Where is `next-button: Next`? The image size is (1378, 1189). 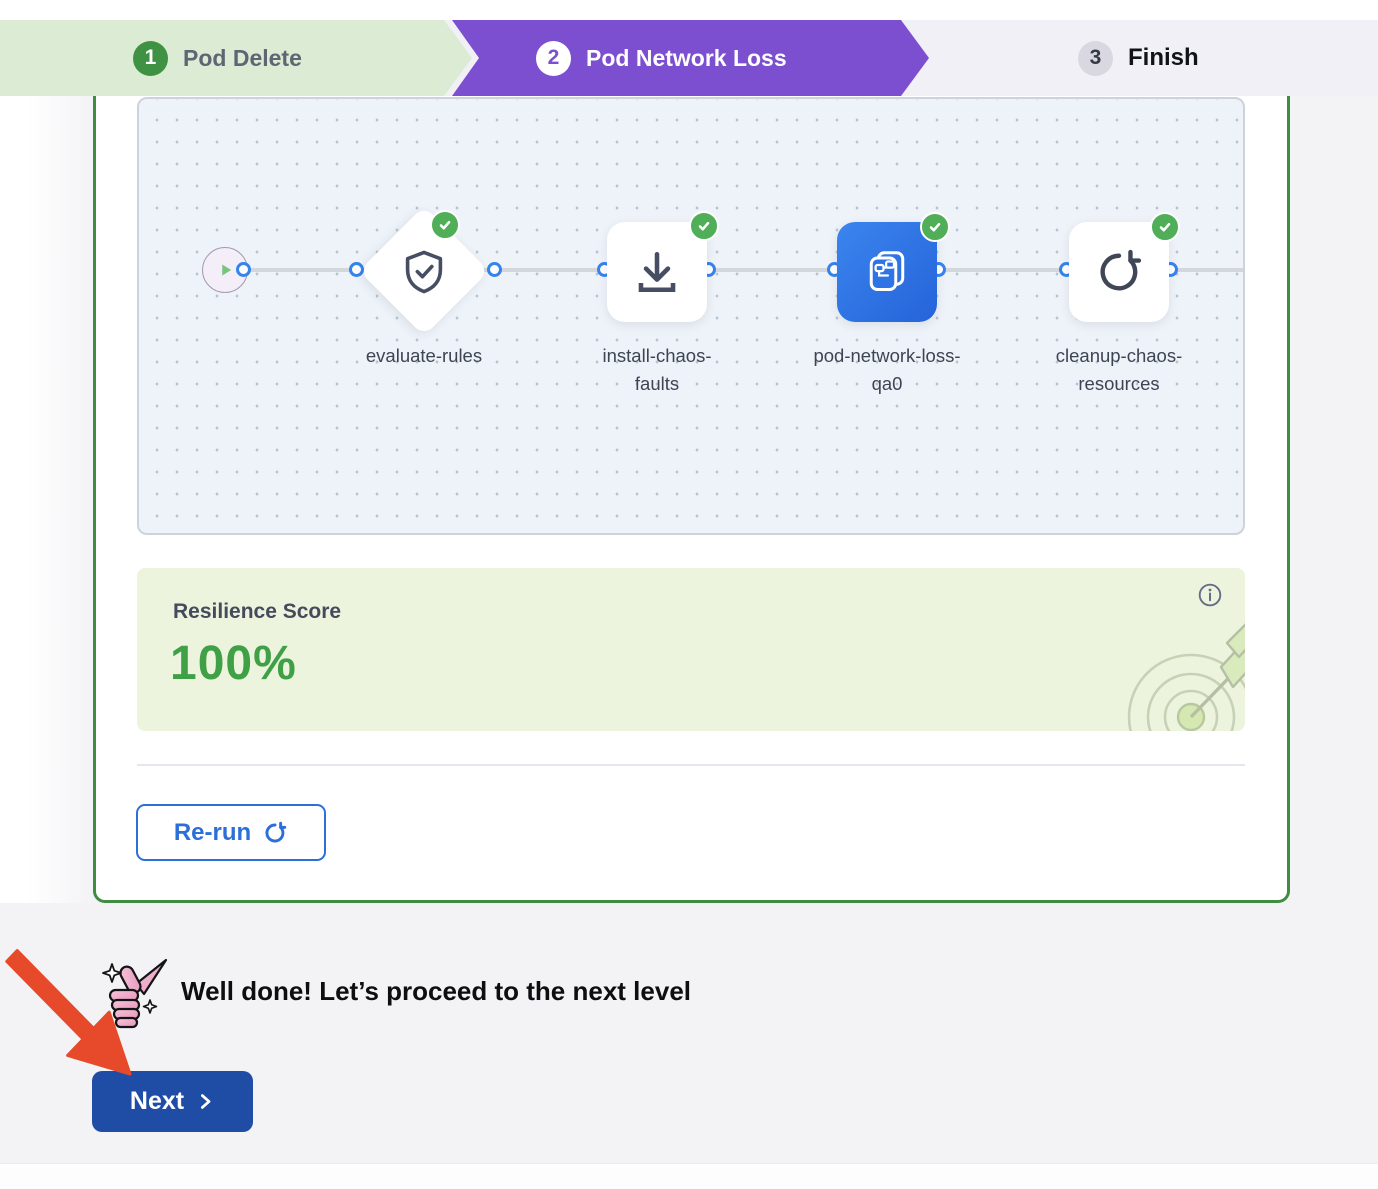 next-button: Next is located at coordinates (172, 1101).